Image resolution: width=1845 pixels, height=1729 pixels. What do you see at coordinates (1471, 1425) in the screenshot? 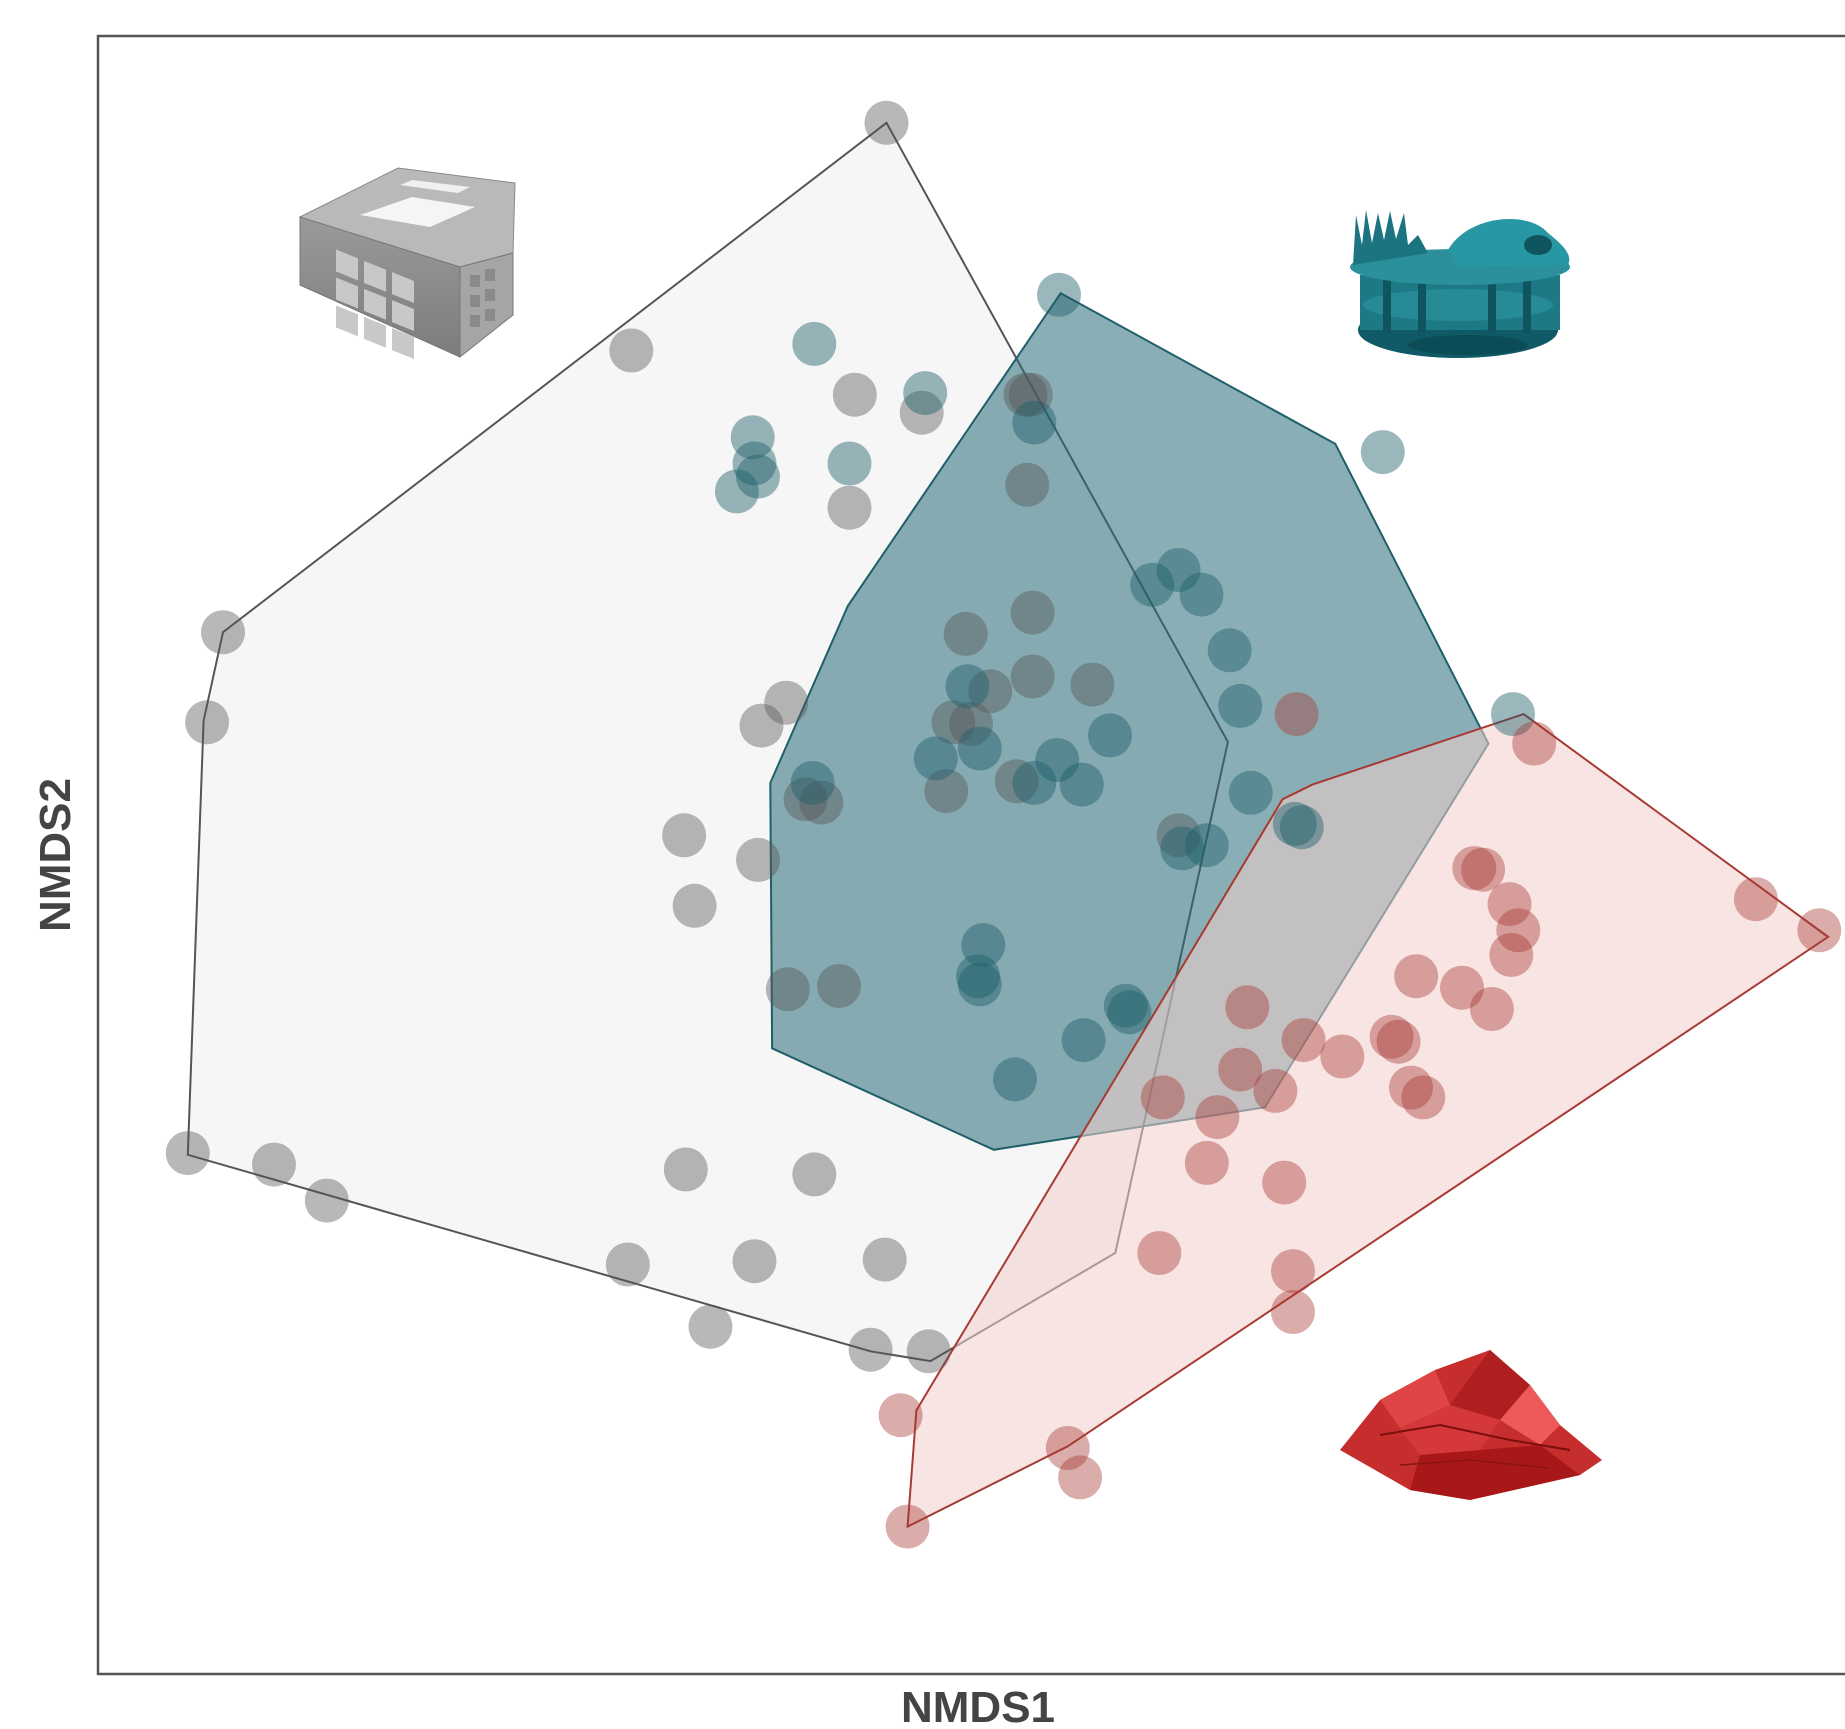
I see `rough-surface-icon` at bounding box center [1471, 1425].